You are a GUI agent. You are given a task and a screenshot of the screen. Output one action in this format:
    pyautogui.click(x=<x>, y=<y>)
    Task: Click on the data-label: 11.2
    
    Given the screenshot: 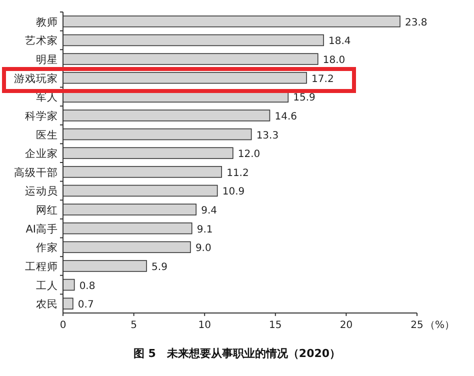 What is the action you would take?
    pyautogui.click(x=237, y=173)
    